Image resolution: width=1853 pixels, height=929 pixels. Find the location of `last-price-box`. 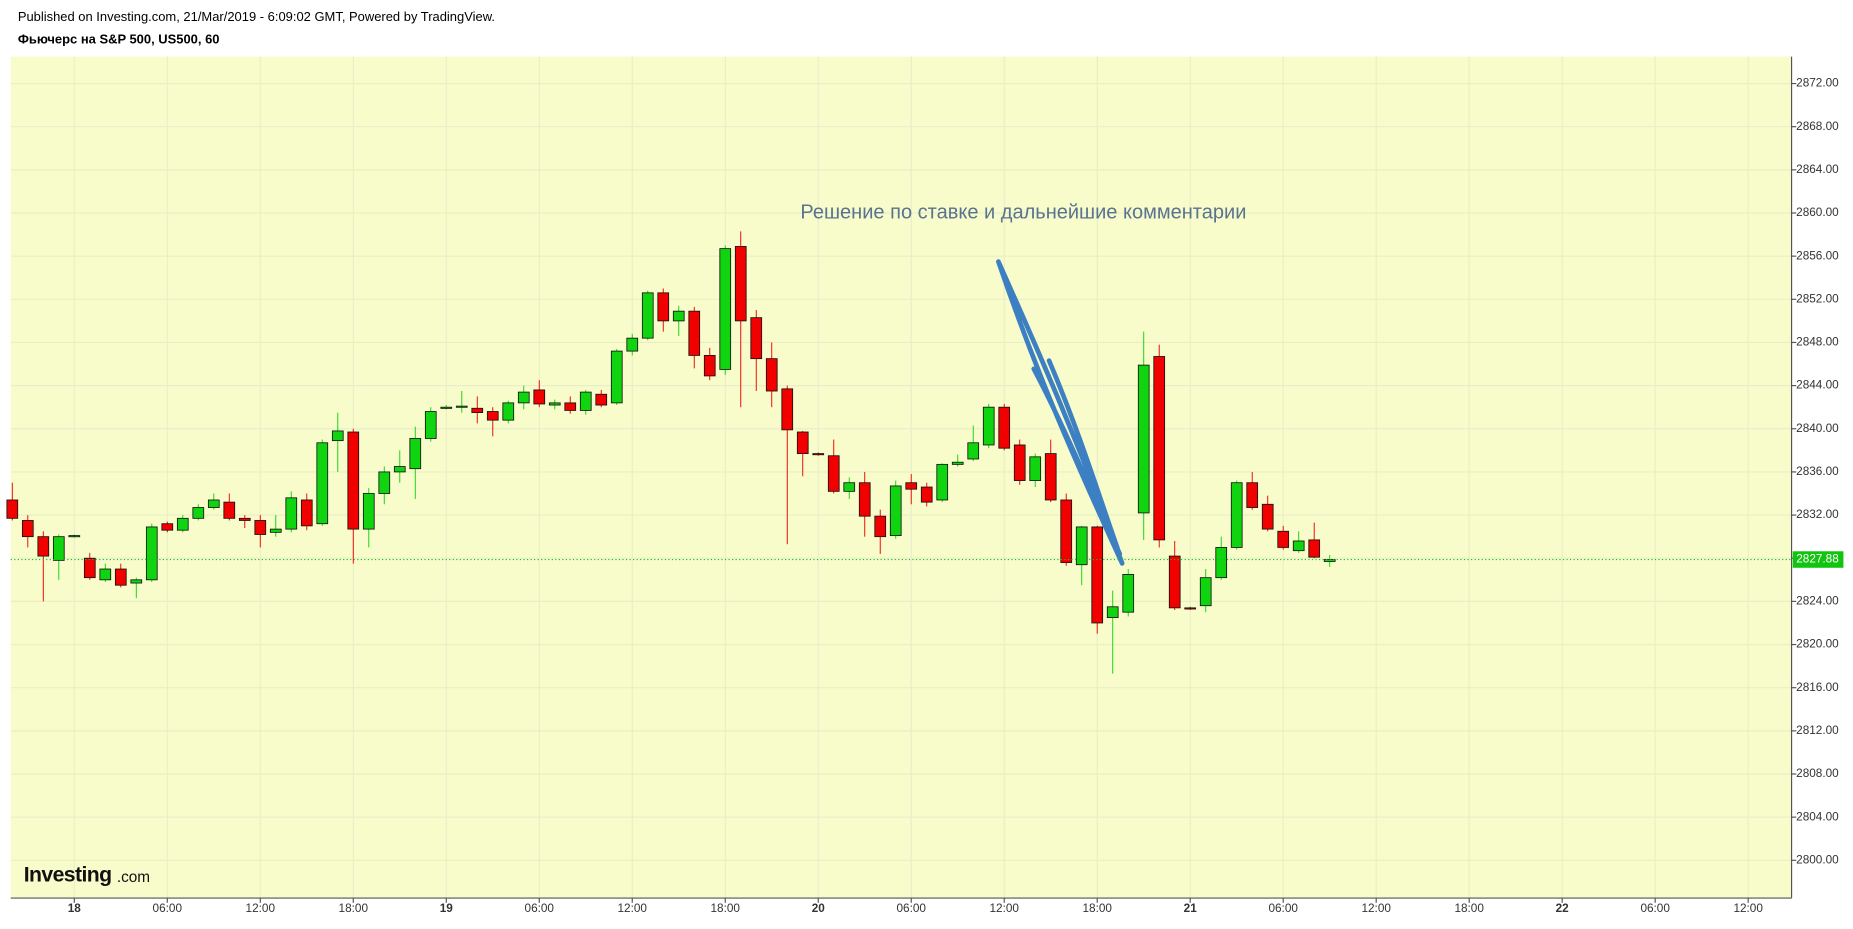

last-price-box is located at coordinates (1818, 559).